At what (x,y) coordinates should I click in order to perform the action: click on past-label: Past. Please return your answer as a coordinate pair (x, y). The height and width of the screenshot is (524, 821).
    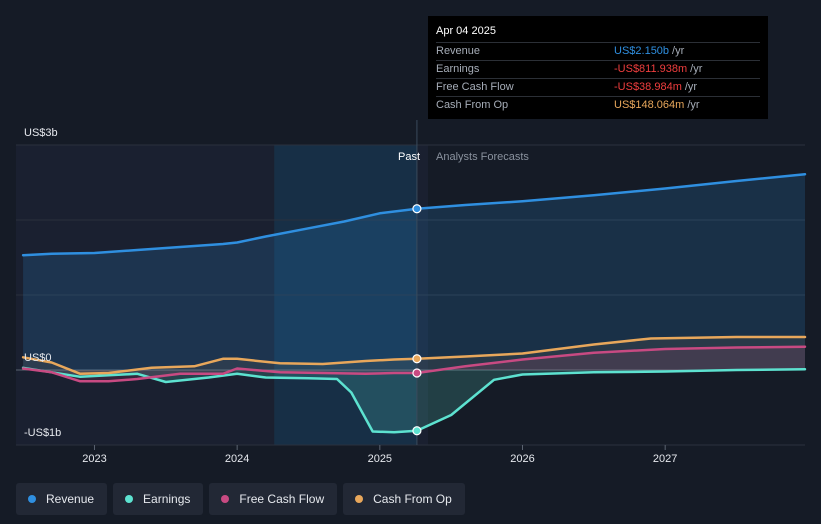
    Looking at the image, I should click on (409, 157).